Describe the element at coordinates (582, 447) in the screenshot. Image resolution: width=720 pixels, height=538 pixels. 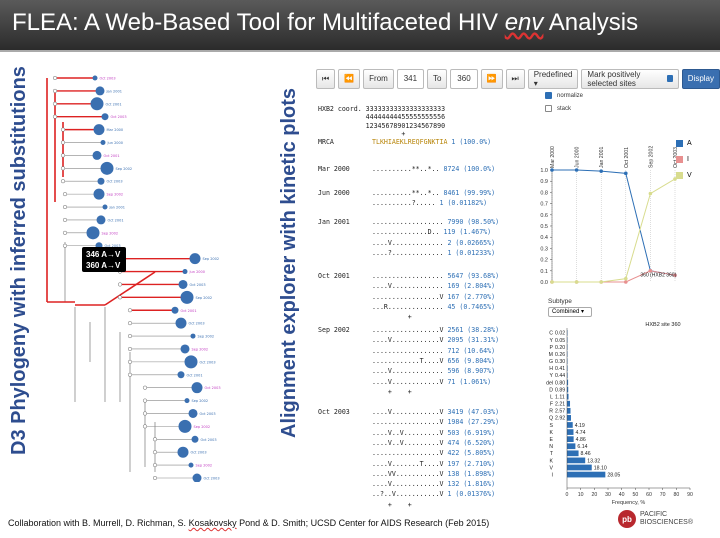
I see `histogram-value: 6.14` at that location.